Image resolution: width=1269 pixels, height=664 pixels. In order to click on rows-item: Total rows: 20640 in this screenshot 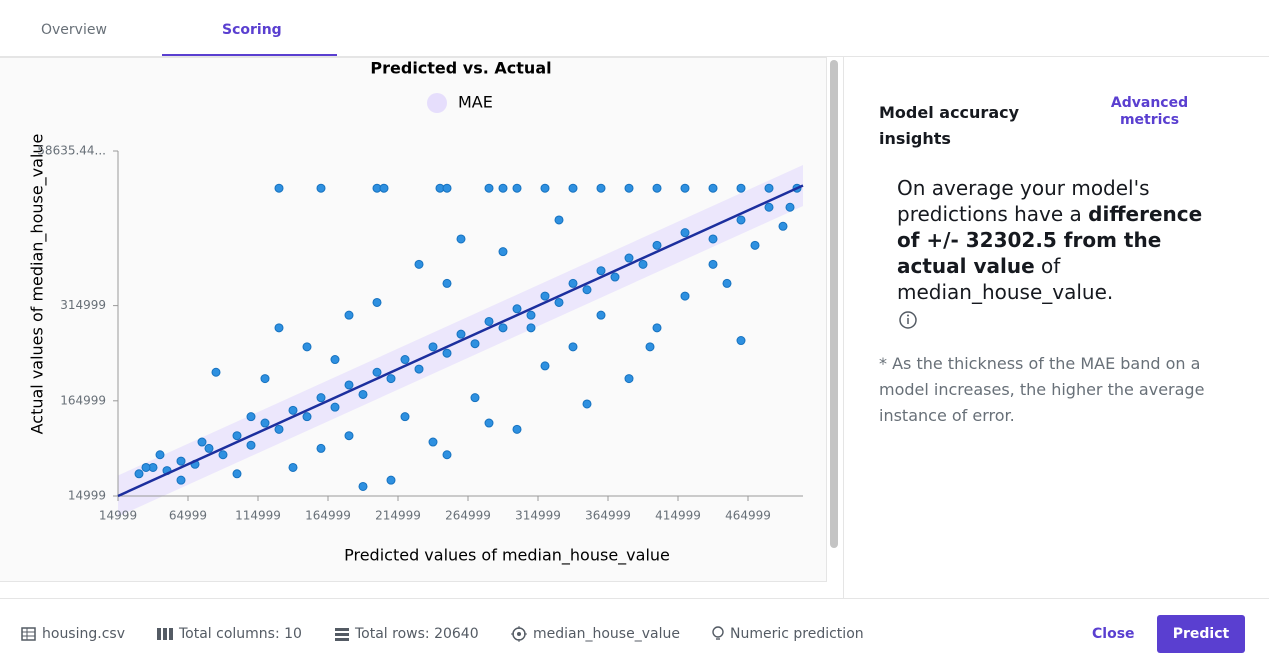, I will do `click(407, 634)`.